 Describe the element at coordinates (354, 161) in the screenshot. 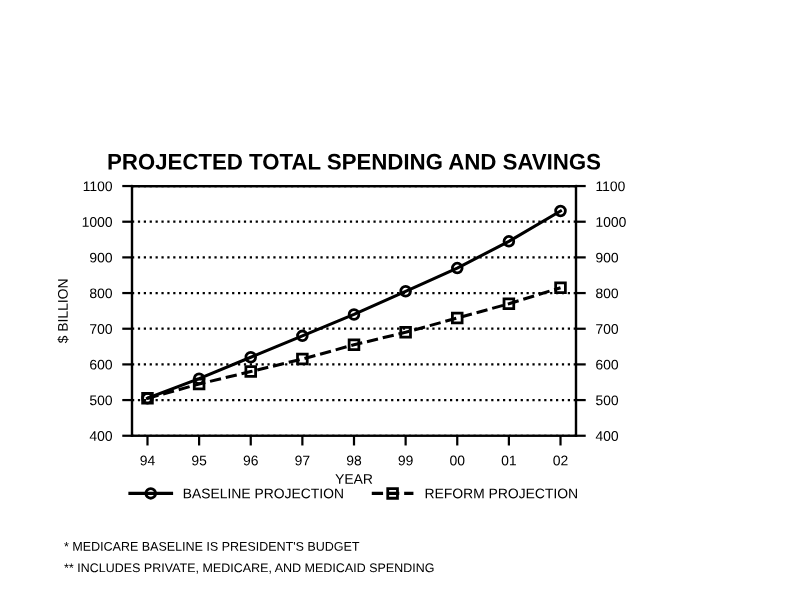

I see `chart-title: PROJECTED TOTAL SPENDING AND SAVINGS` at that location.